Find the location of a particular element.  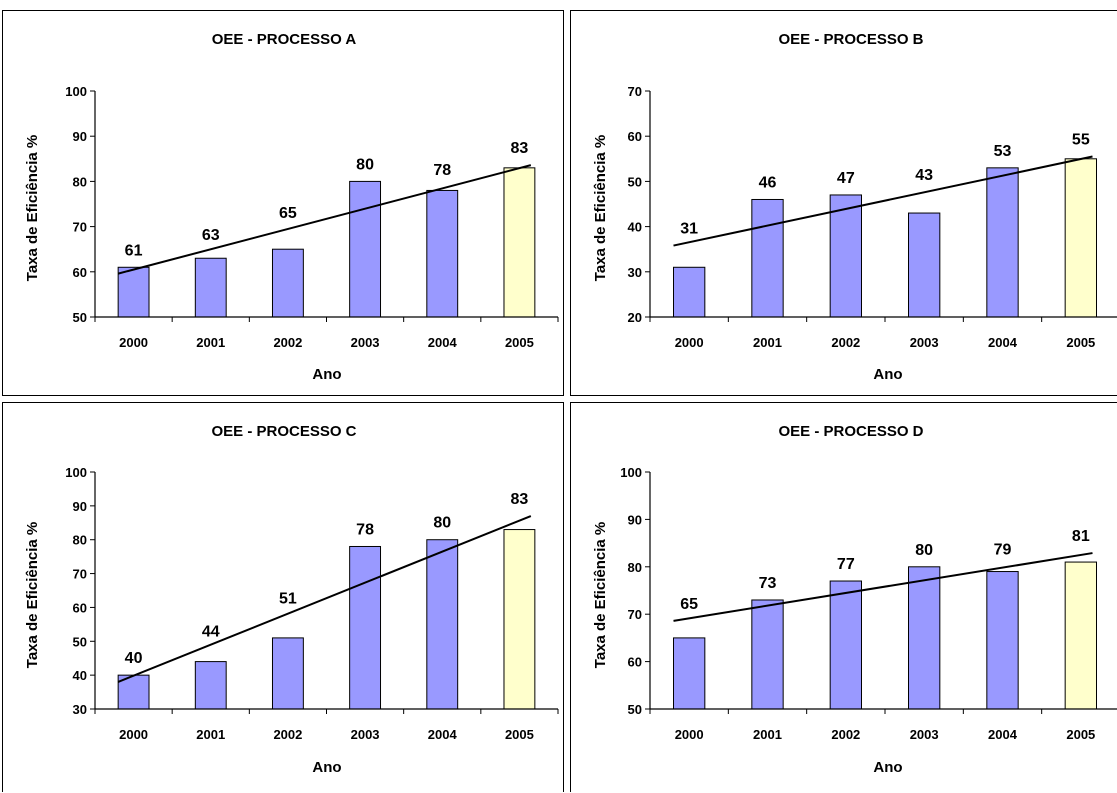

data-label: 51 is located at coordinates (288, 599).